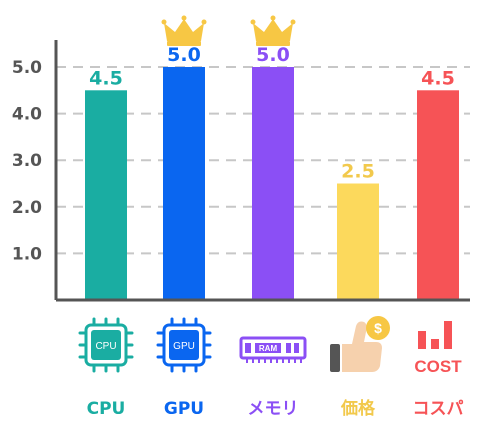  Describe the element at coordinates (27, 254) in the screenshot. I see `y-tick-label: 1.0` at that location.